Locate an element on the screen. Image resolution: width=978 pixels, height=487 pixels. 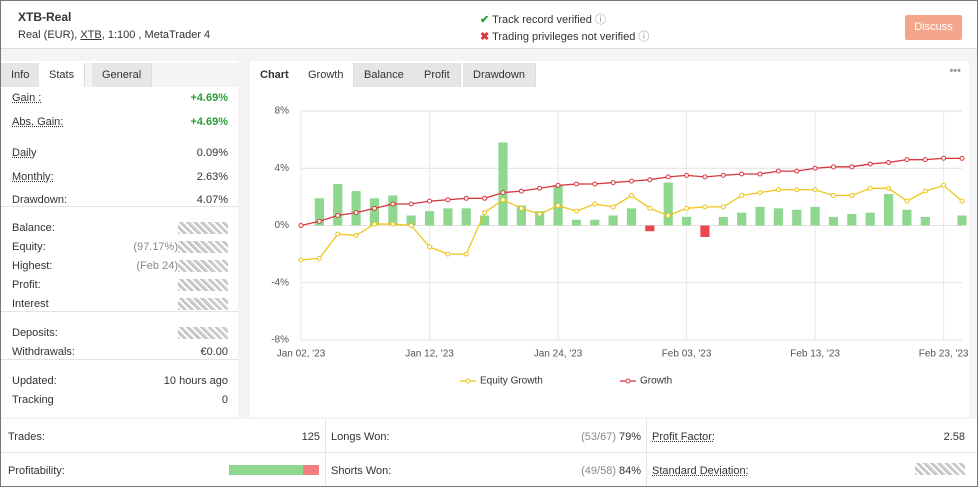
profitability-bar is located at coordinates (266, 470).